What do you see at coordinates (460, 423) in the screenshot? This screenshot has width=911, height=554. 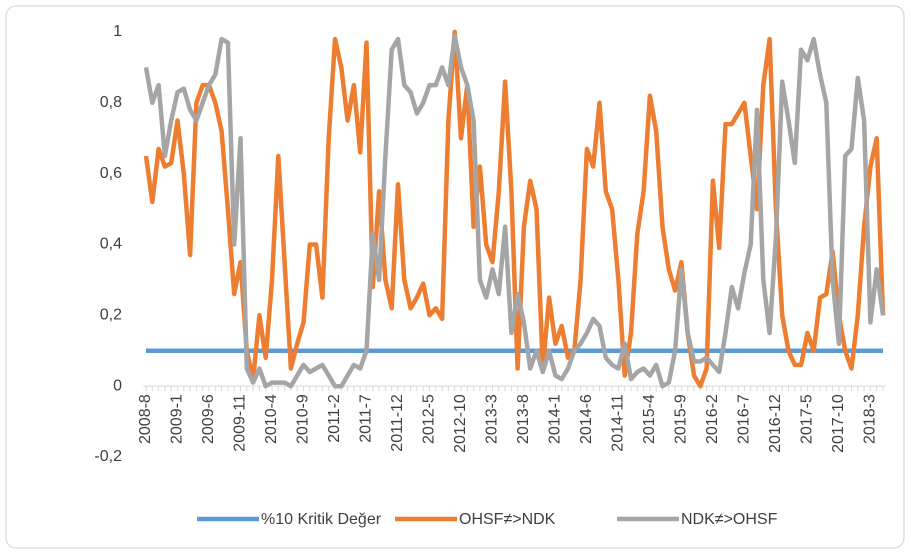 I see `x-tick-label: 2012-10` at bounding box center [460, 423].